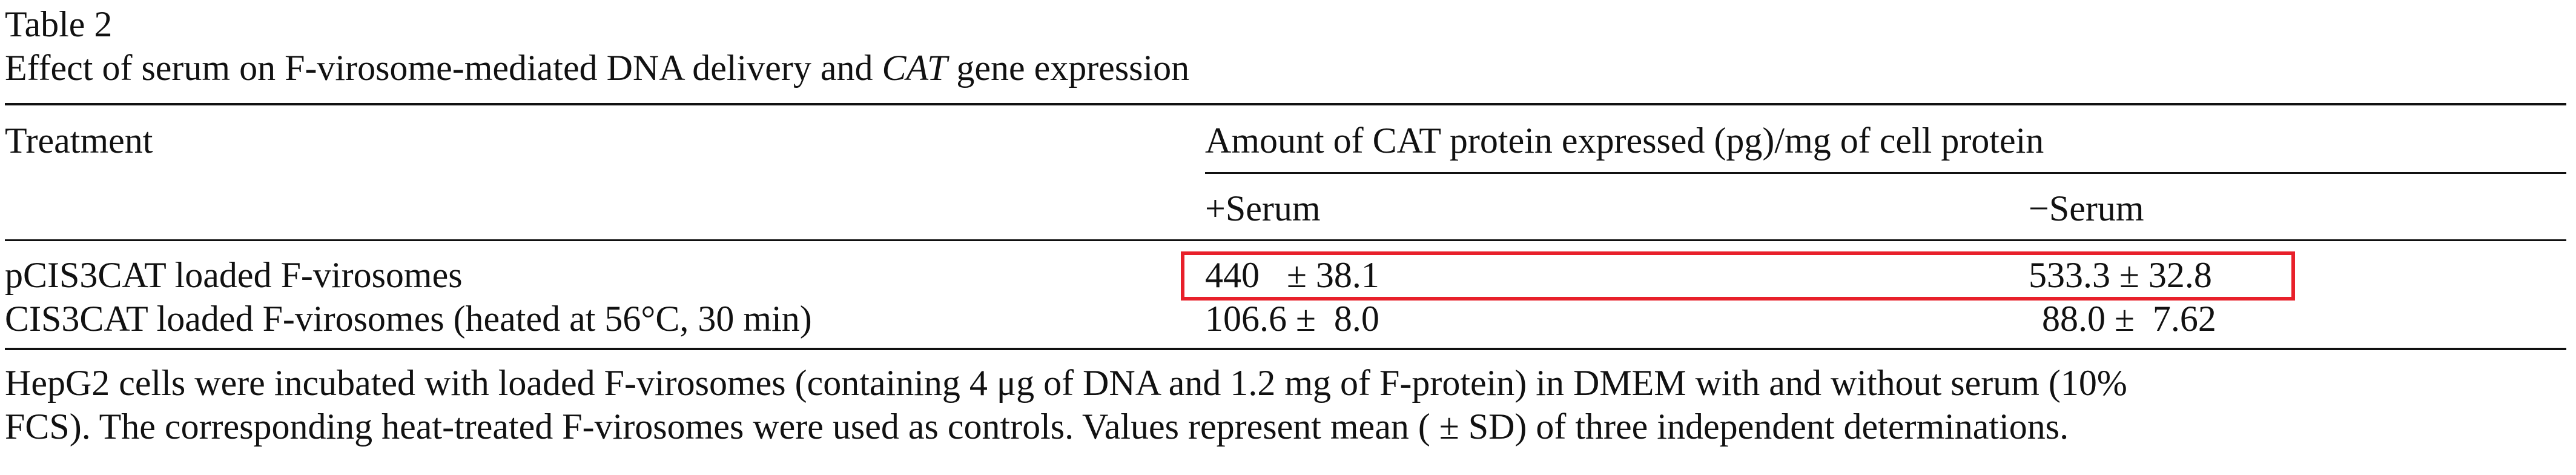 The image size is (2576, 475). I want to click on row1-minus-serum: 533.3 ± 32.8, so click(2120, 275).